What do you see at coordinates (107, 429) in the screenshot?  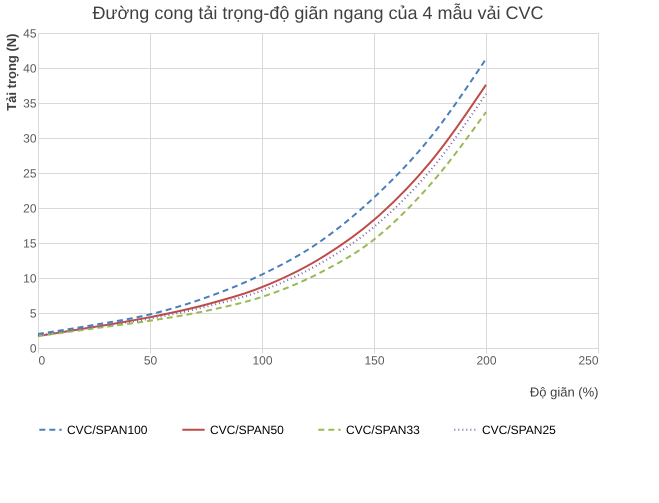 I see `legend-label: CVC/SPAN100` at bounding box center [107, 429].